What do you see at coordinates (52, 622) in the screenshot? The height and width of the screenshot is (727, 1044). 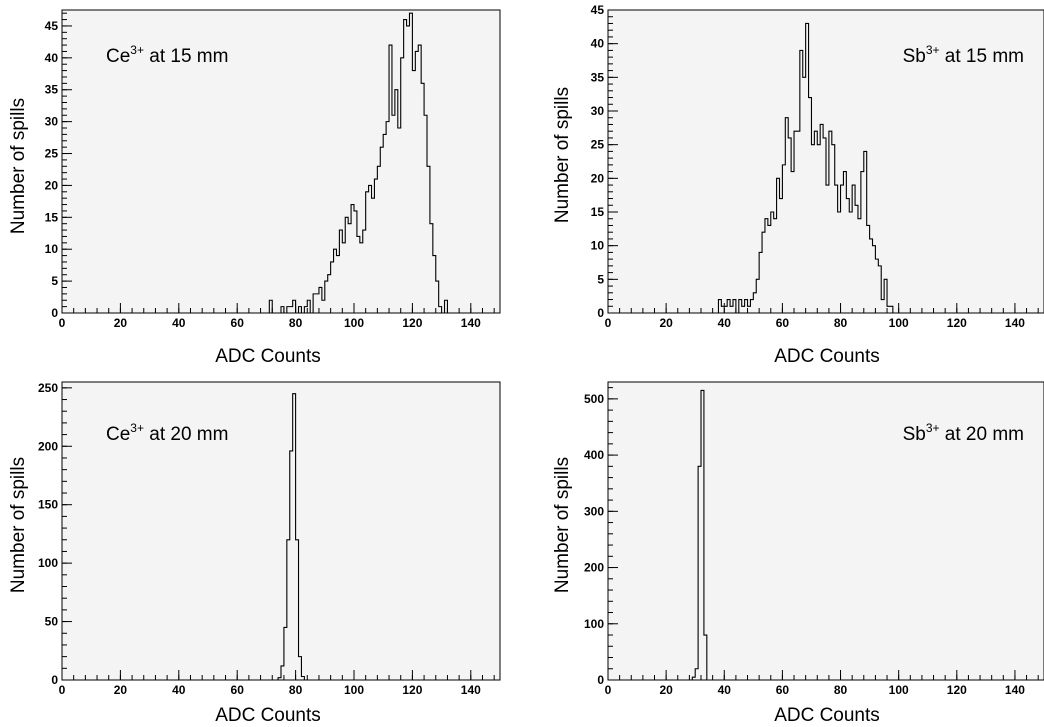 I see `y-tick-label: 50` at bounding box center [52, 622].